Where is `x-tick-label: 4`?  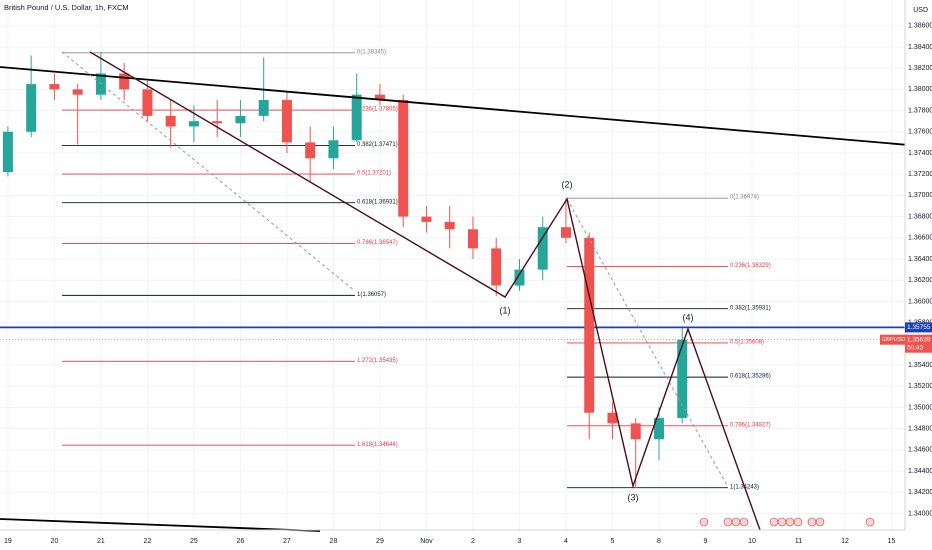
x-tick-label: 4 is located at coordinates (566, 541).